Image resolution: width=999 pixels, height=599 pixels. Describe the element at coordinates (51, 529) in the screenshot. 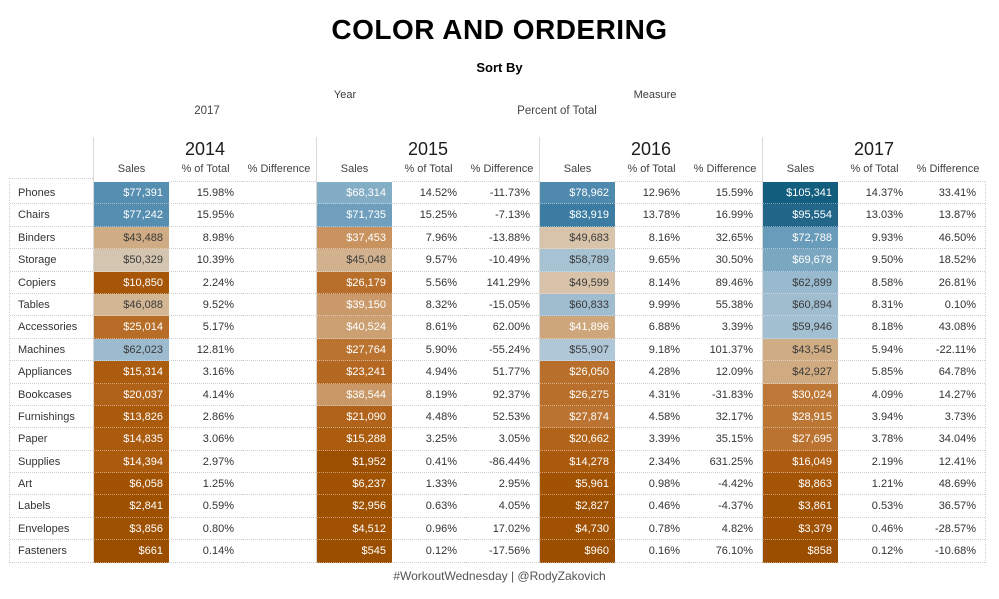

I see `row-label: Envelopes` at that location.